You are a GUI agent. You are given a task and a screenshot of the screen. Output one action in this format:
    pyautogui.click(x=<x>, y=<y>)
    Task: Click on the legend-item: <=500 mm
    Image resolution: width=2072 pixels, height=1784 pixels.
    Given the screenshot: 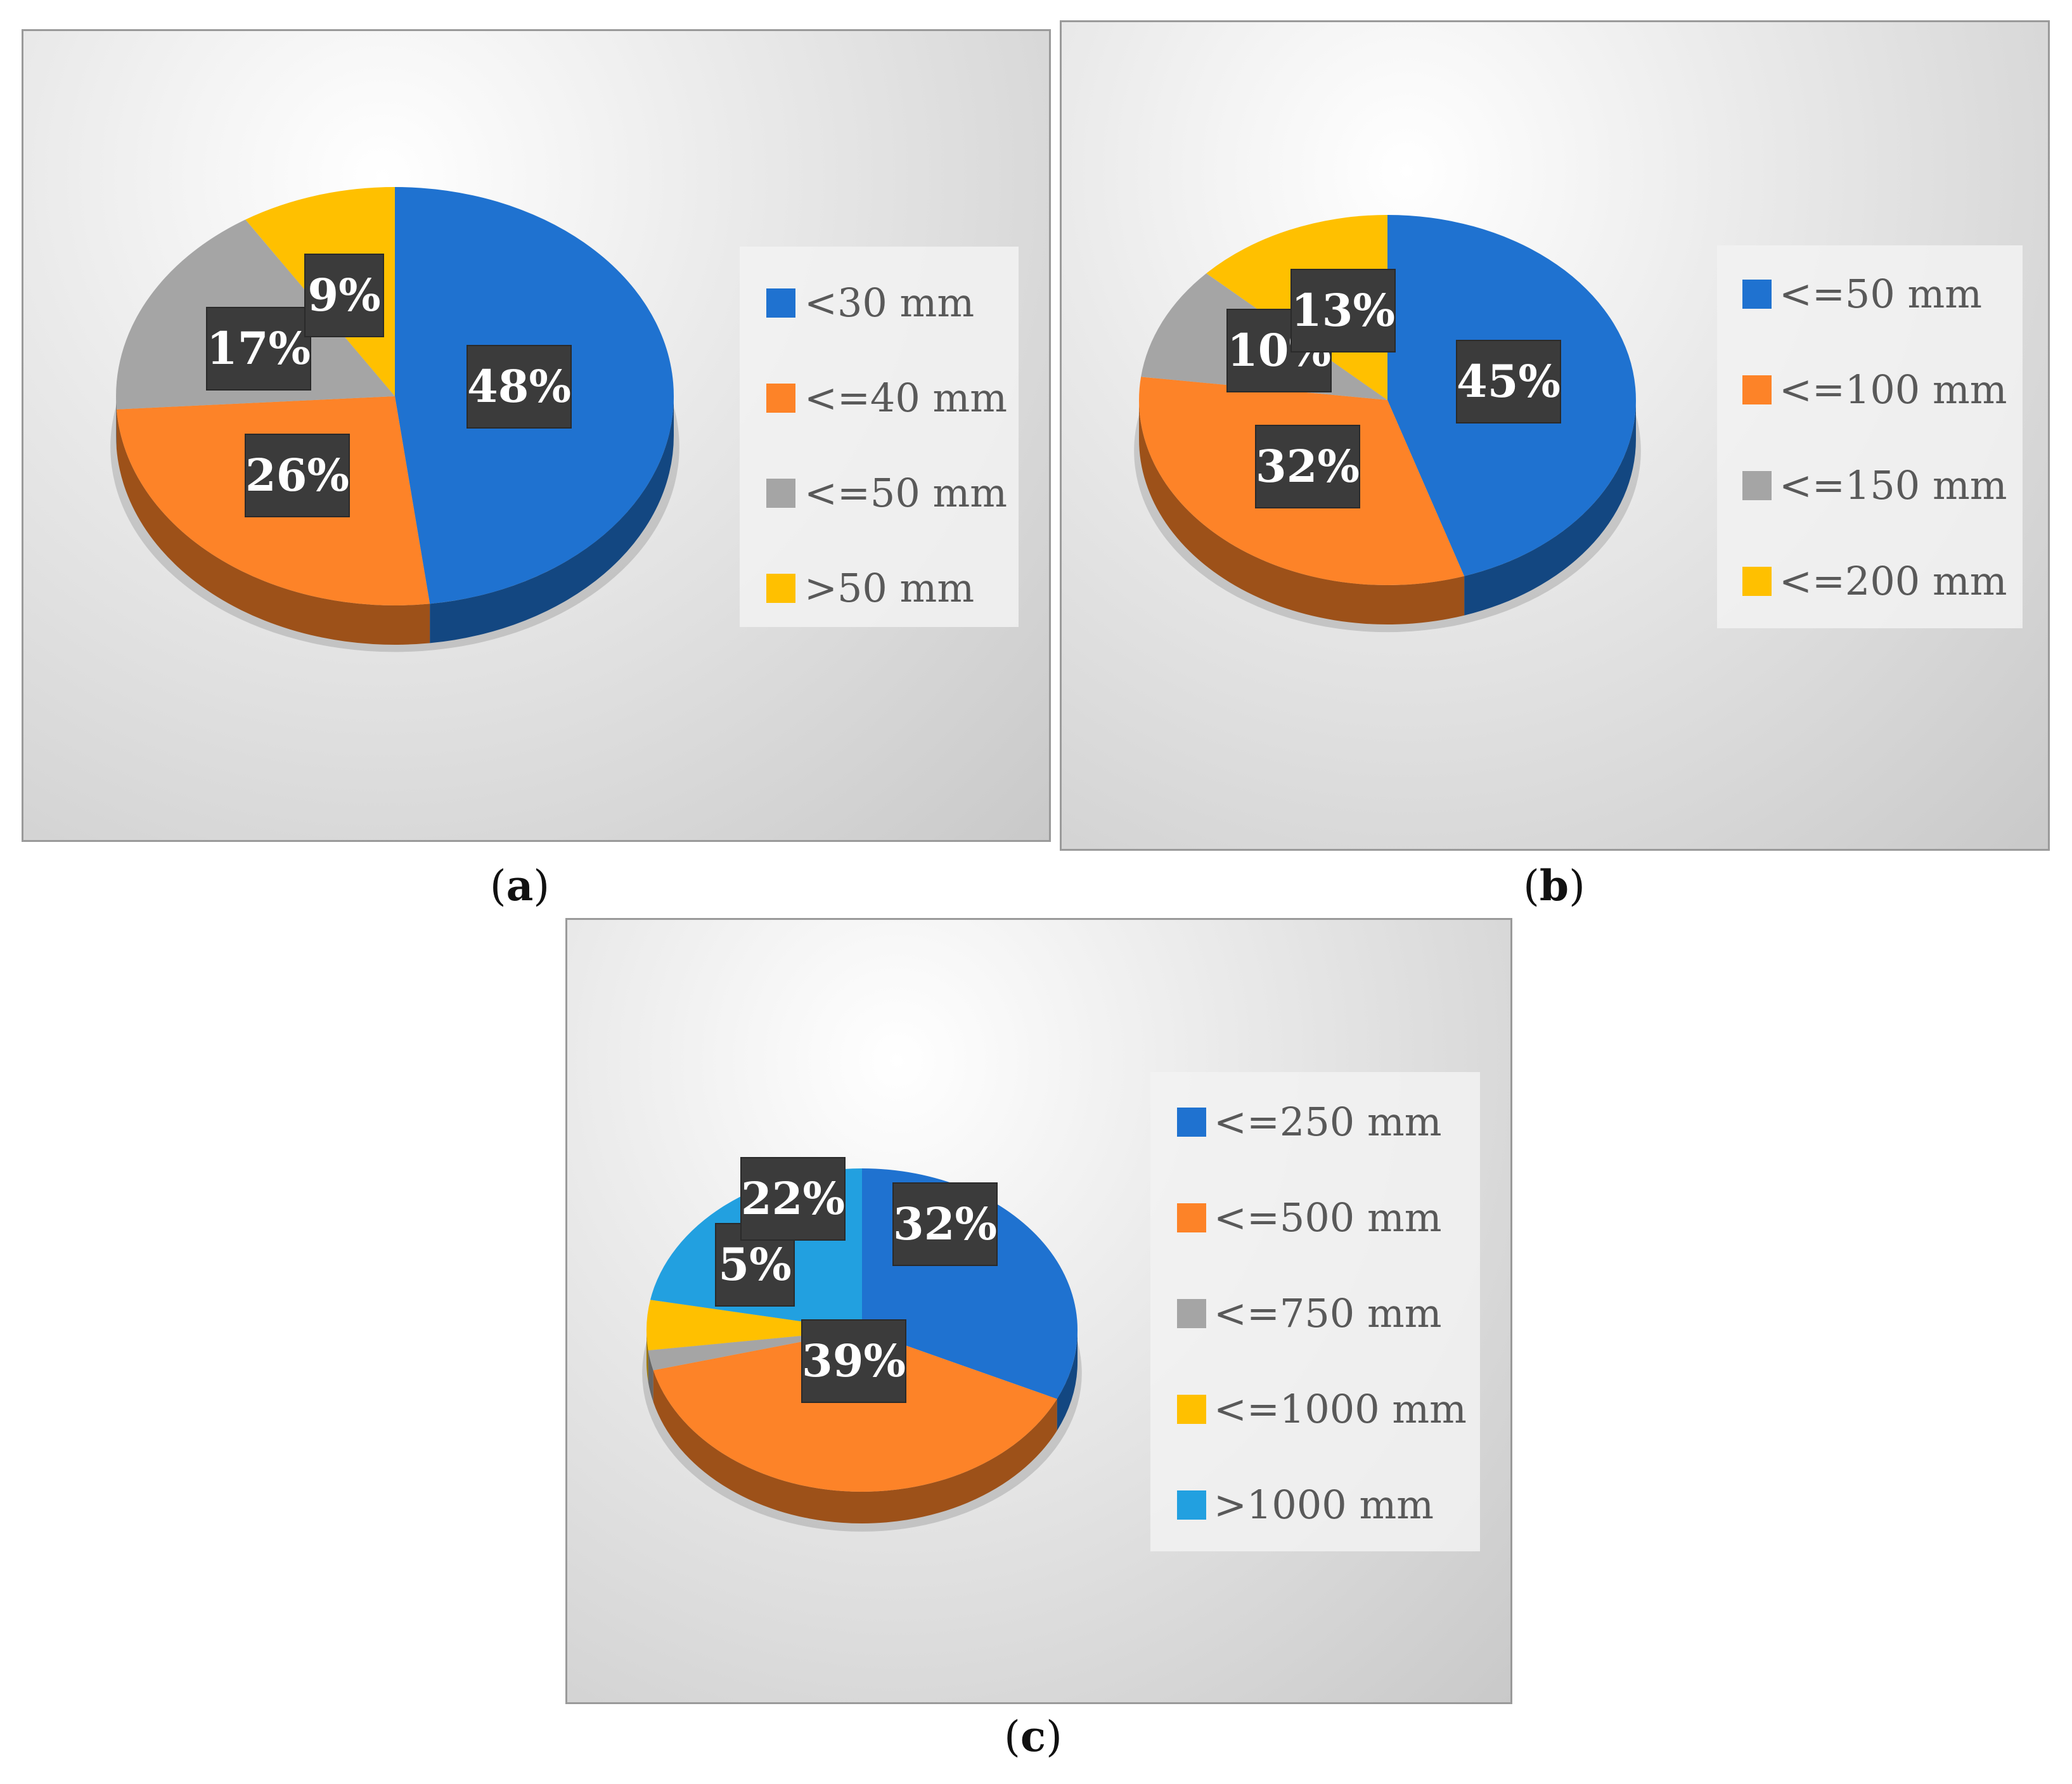 What is the action you would take?
    pyautogui.click(x=1309, y=1217)
    